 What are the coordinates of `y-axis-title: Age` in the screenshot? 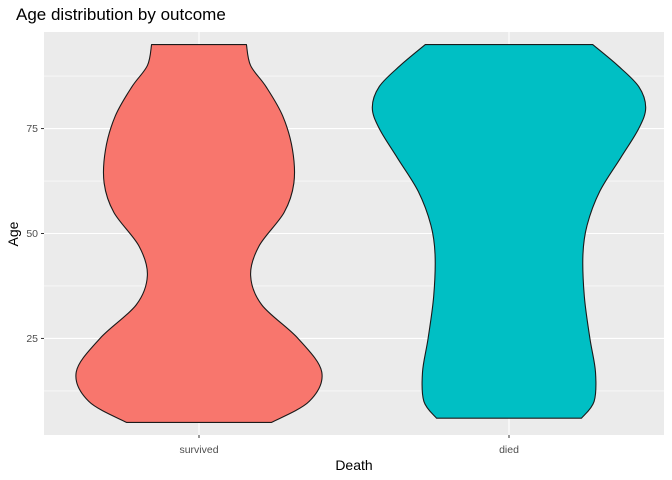 It's located at (13, 233).